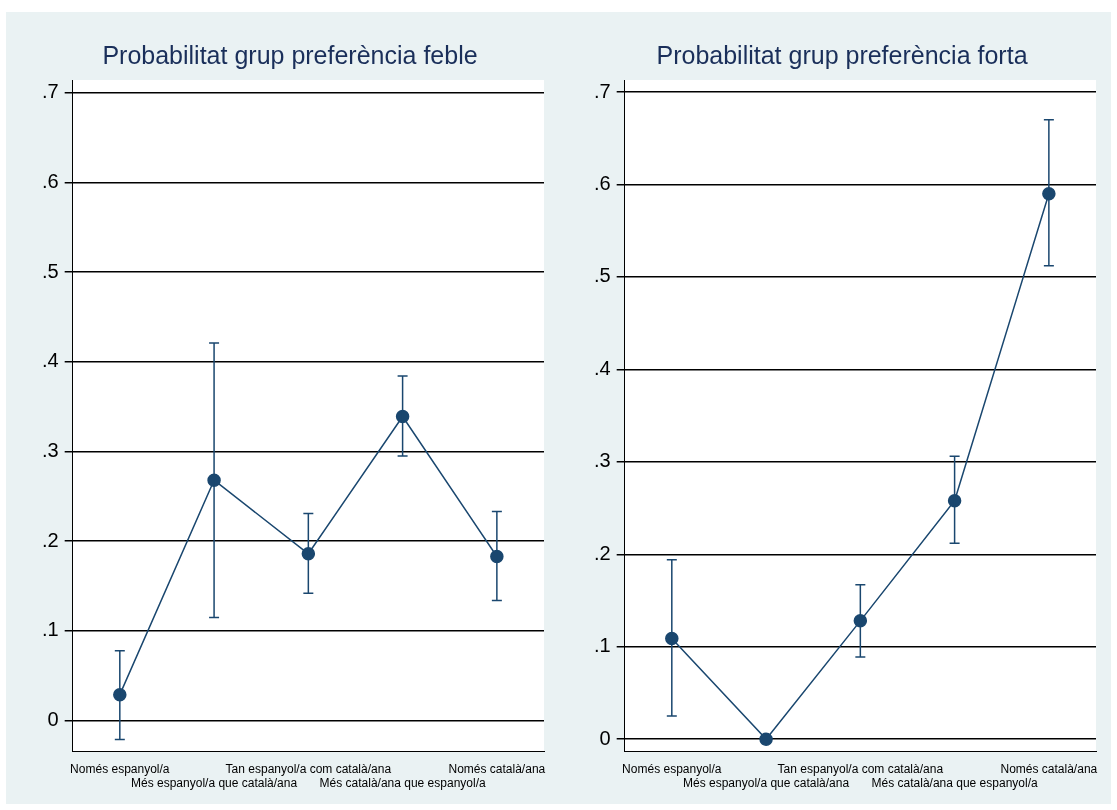  Describe the element at coordinates (290, 54) in the screenshot. I see `chart-title: Probabilitat grup preferència feble` at that location.